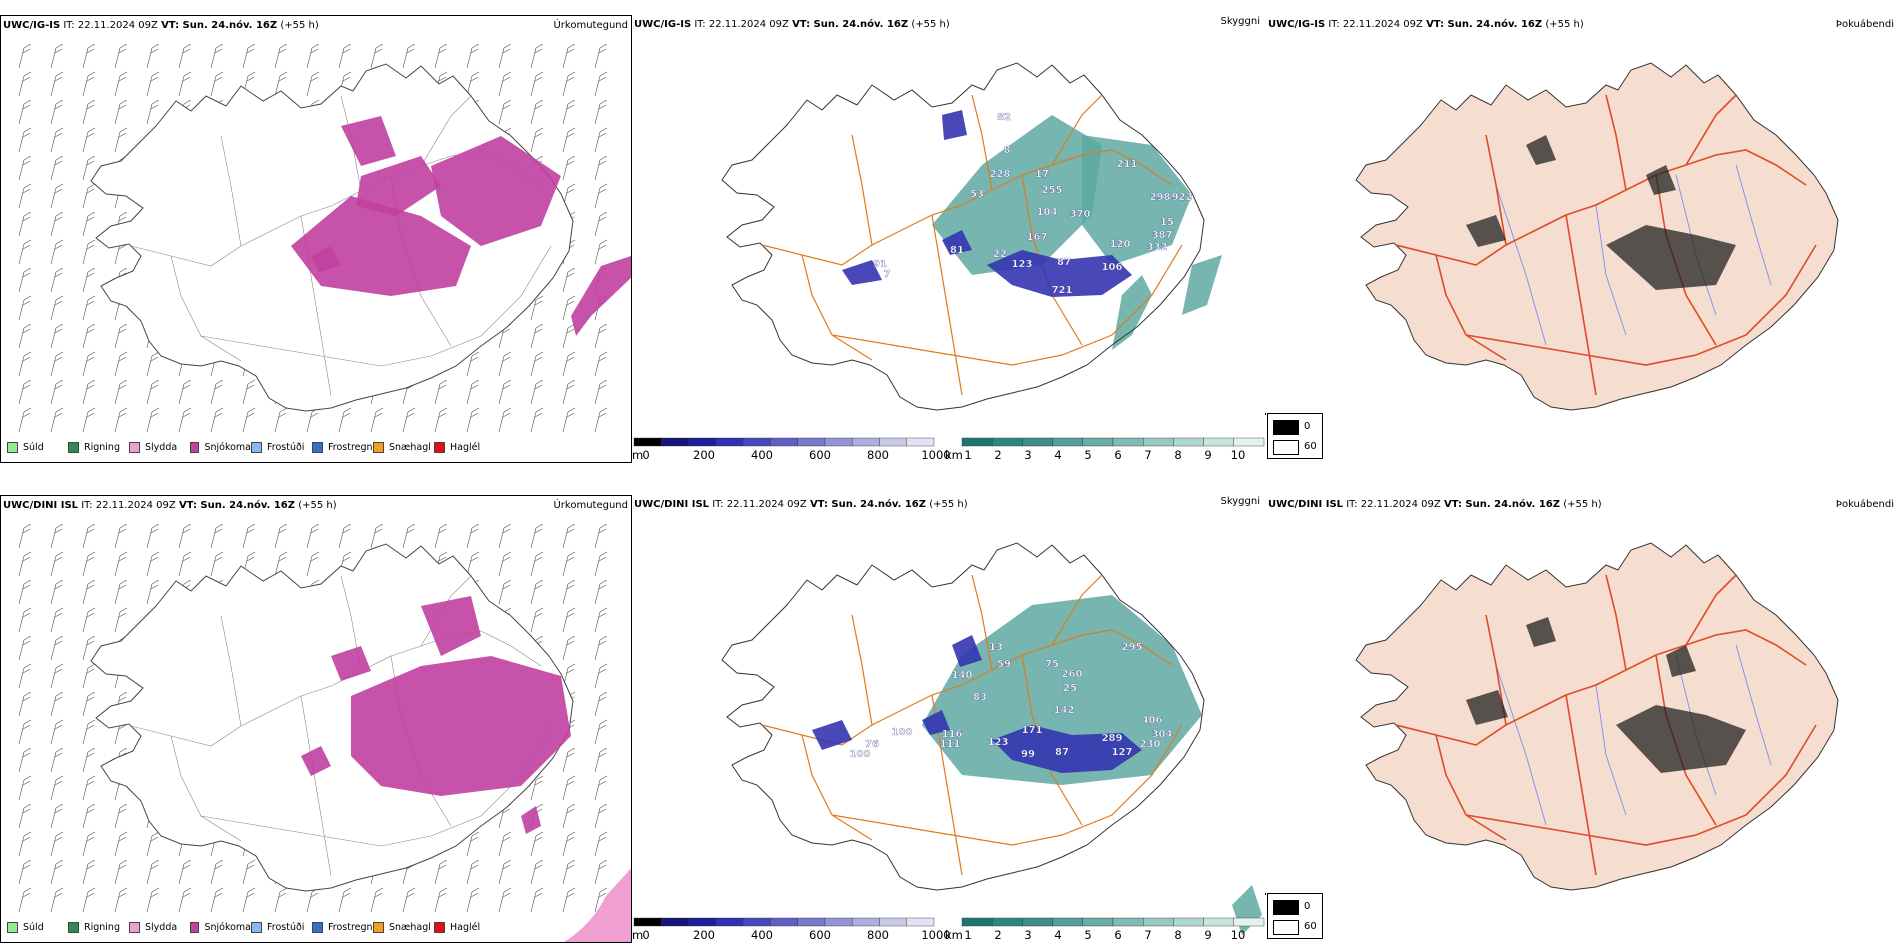  Describe the element at coordinates (930, 24) in the screenshot. I see `lead-time: (+55 h)` at that location.